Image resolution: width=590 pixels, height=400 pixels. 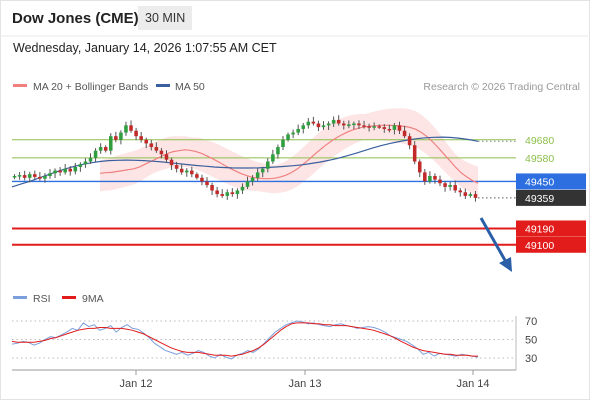 I want to click on rsi-ma-line, so click(x=244, y=339).